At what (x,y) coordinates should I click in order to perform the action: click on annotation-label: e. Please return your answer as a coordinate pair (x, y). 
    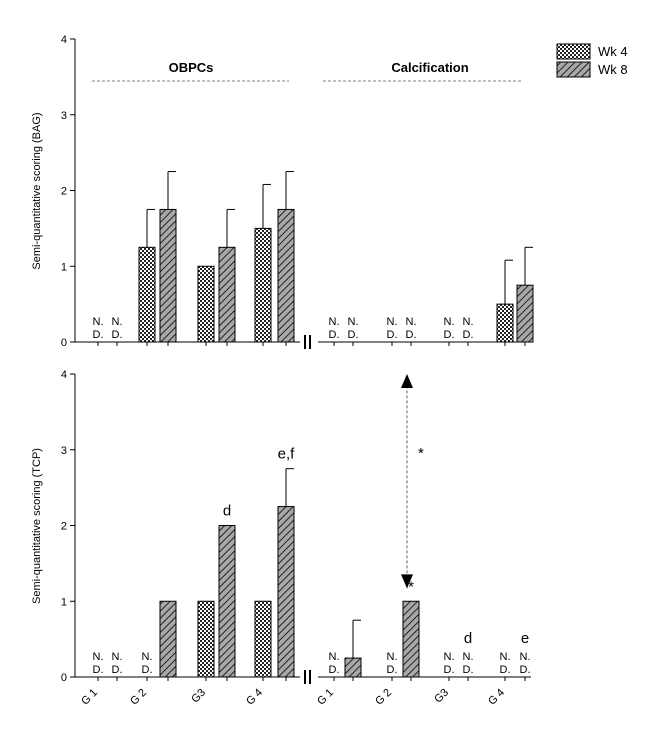
    Looking at the image, I should click on (525, 638).